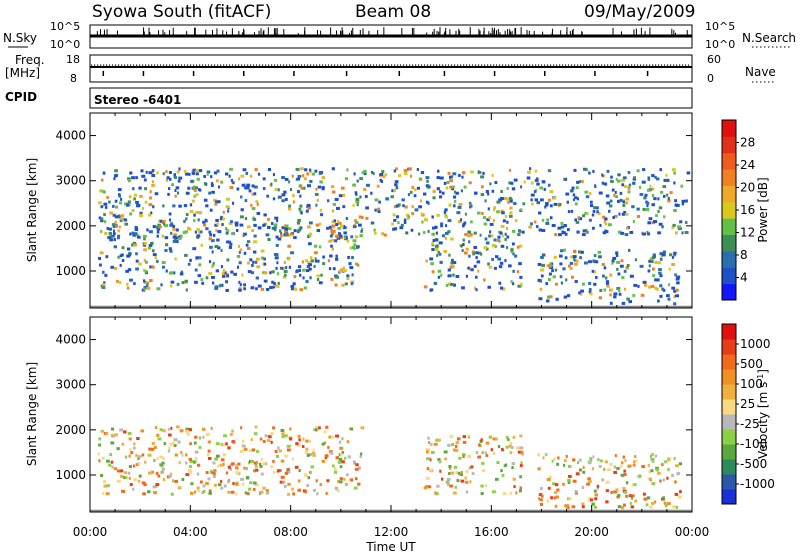  Describe the element at coordinates (444, 73) in the screenshot. I see `nave-drop` at that location.